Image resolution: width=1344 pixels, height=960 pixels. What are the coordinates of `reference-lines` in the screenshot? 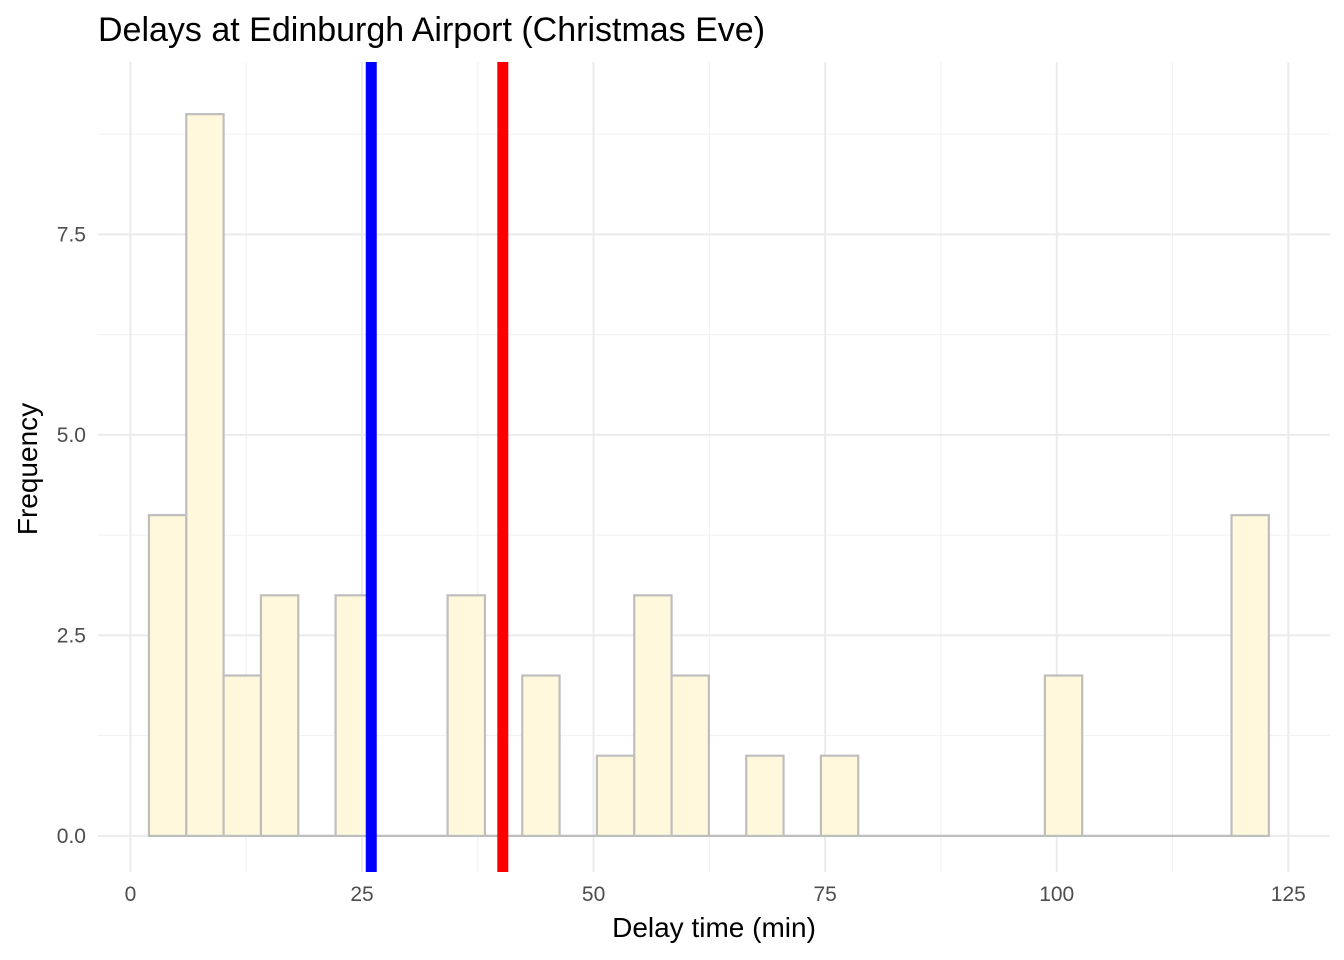 It's located at (437, 467).